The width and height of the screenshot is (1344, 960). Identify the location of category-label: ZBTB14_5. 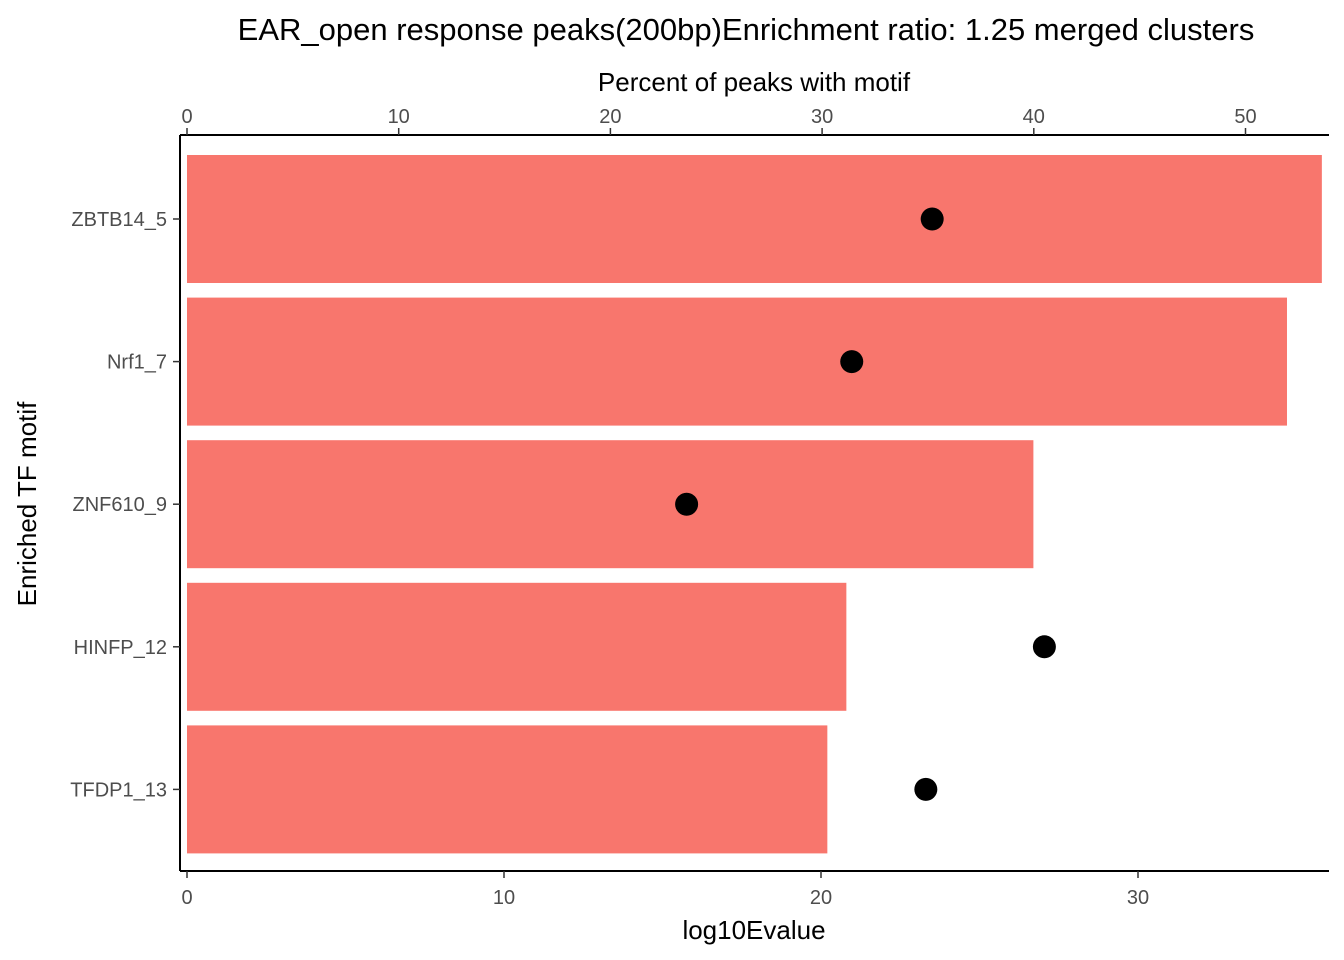
(119, 220).